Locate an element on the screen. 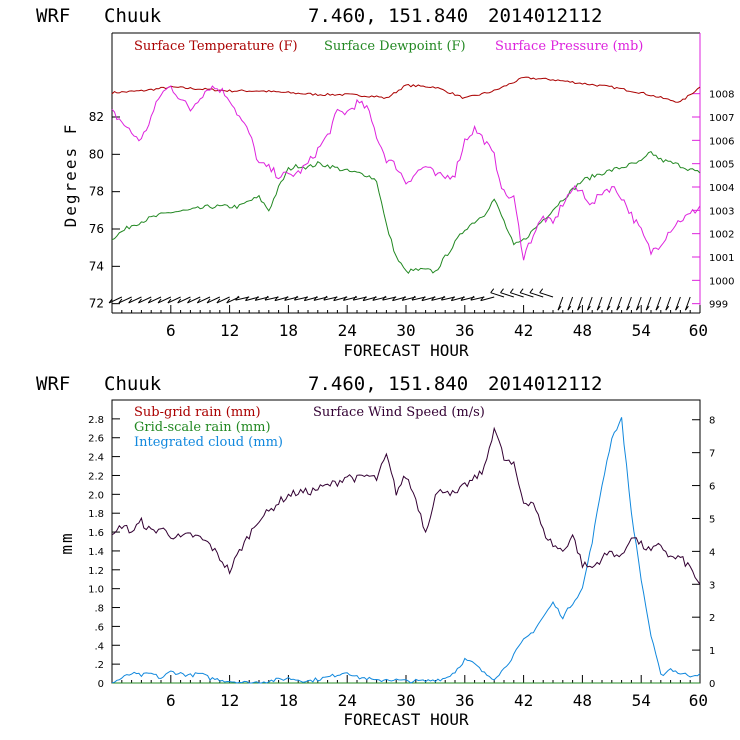 The image size is (740, 740). y2-tick-label: 1001 is located at coordinates (721, 258).